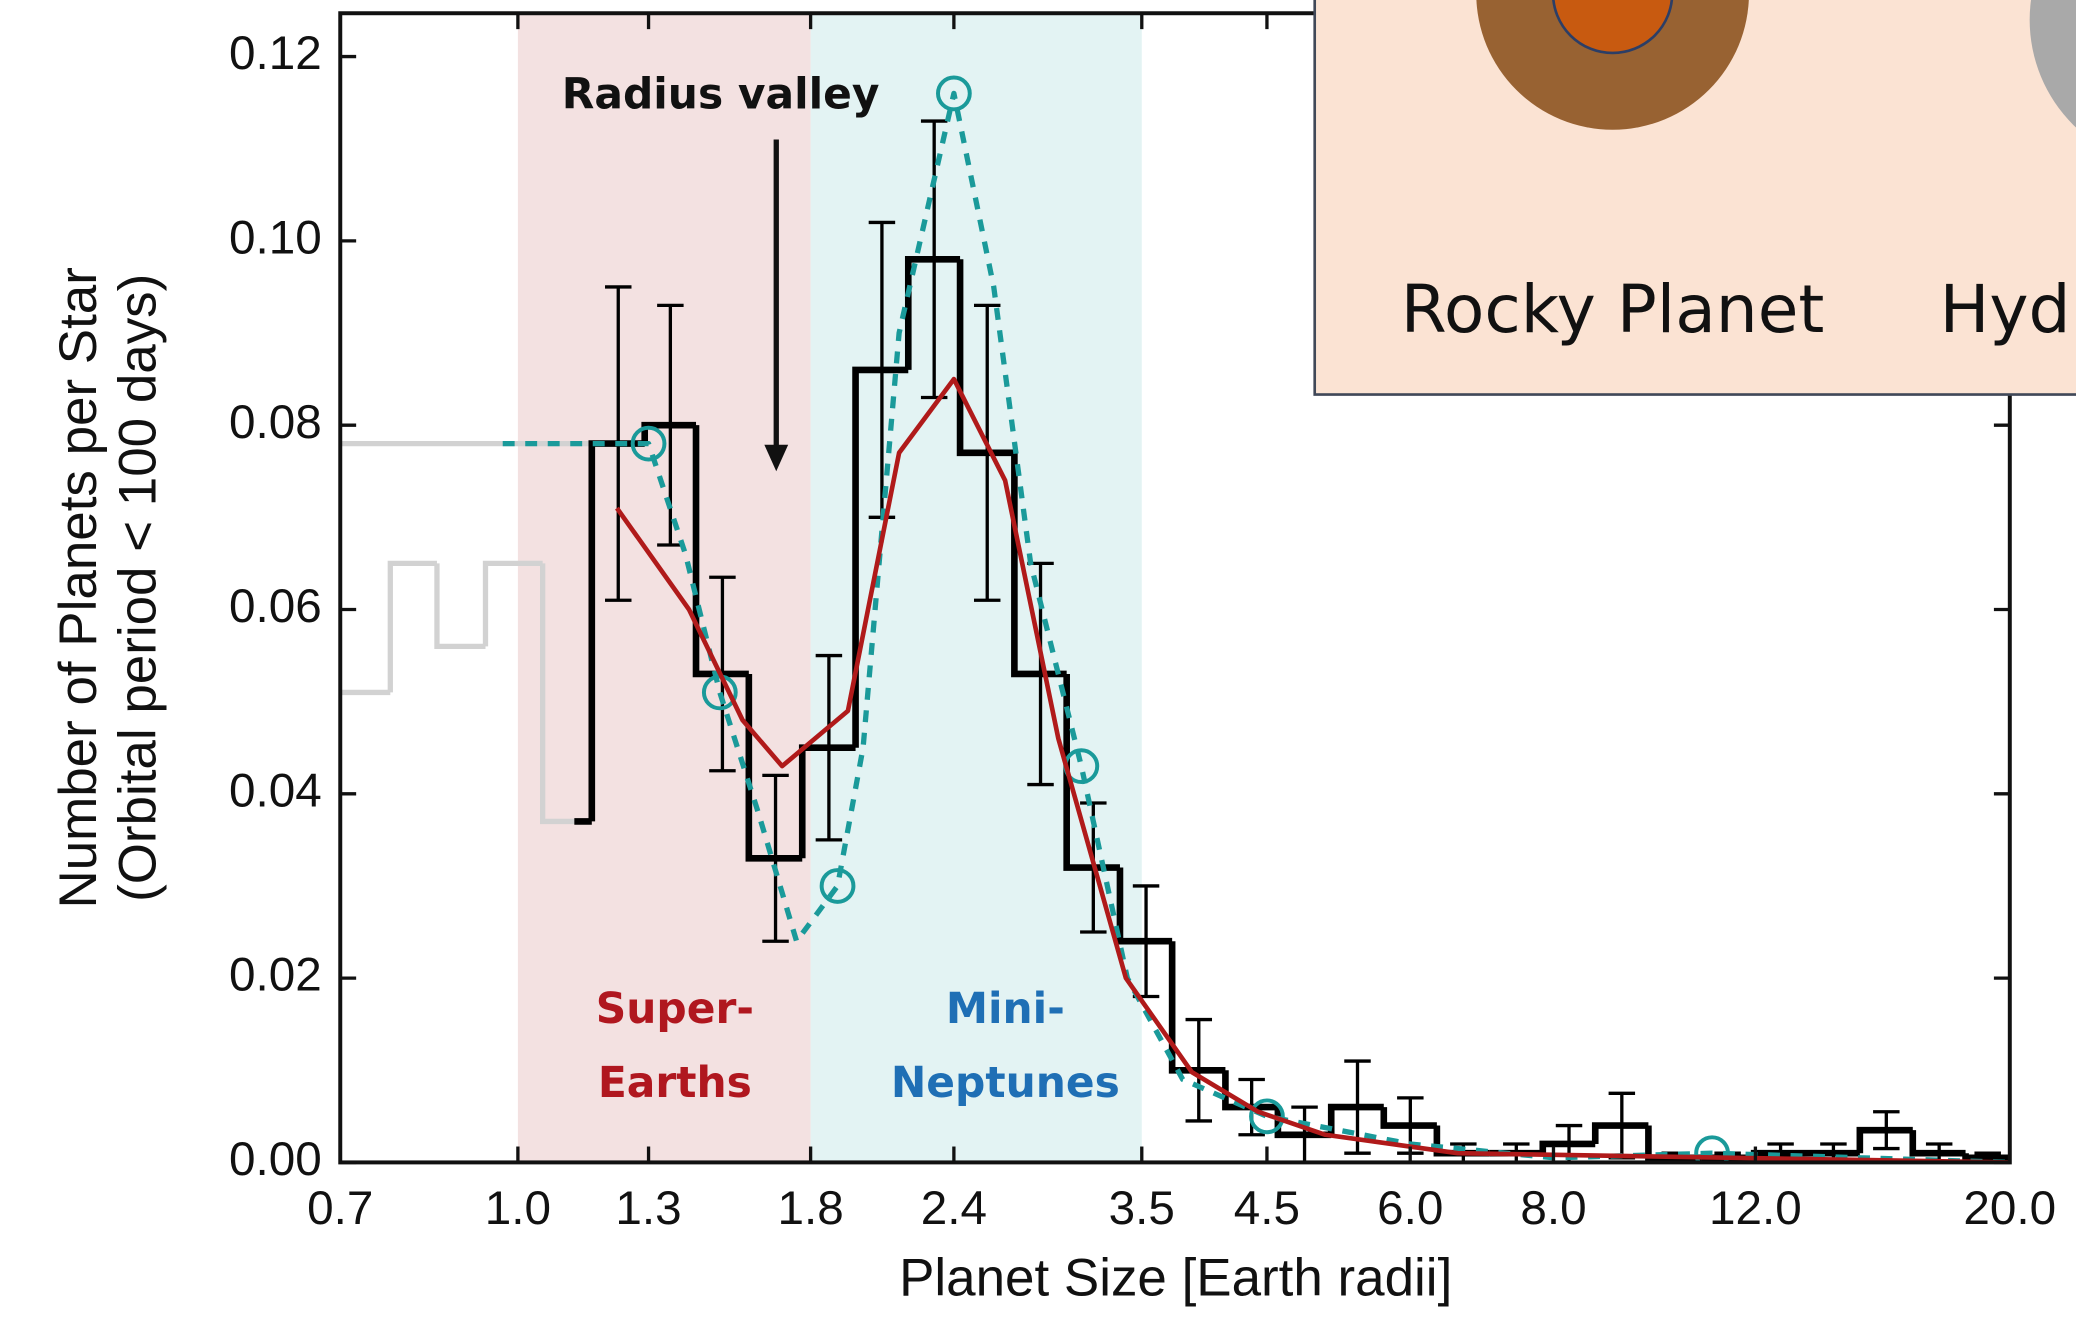 Image resolution: width=2076 pixels, height=1323 pixels. Describe the element at coordinates (275, 1159) in the screenshot. I see `y-tick-label: 0.00` at that location.